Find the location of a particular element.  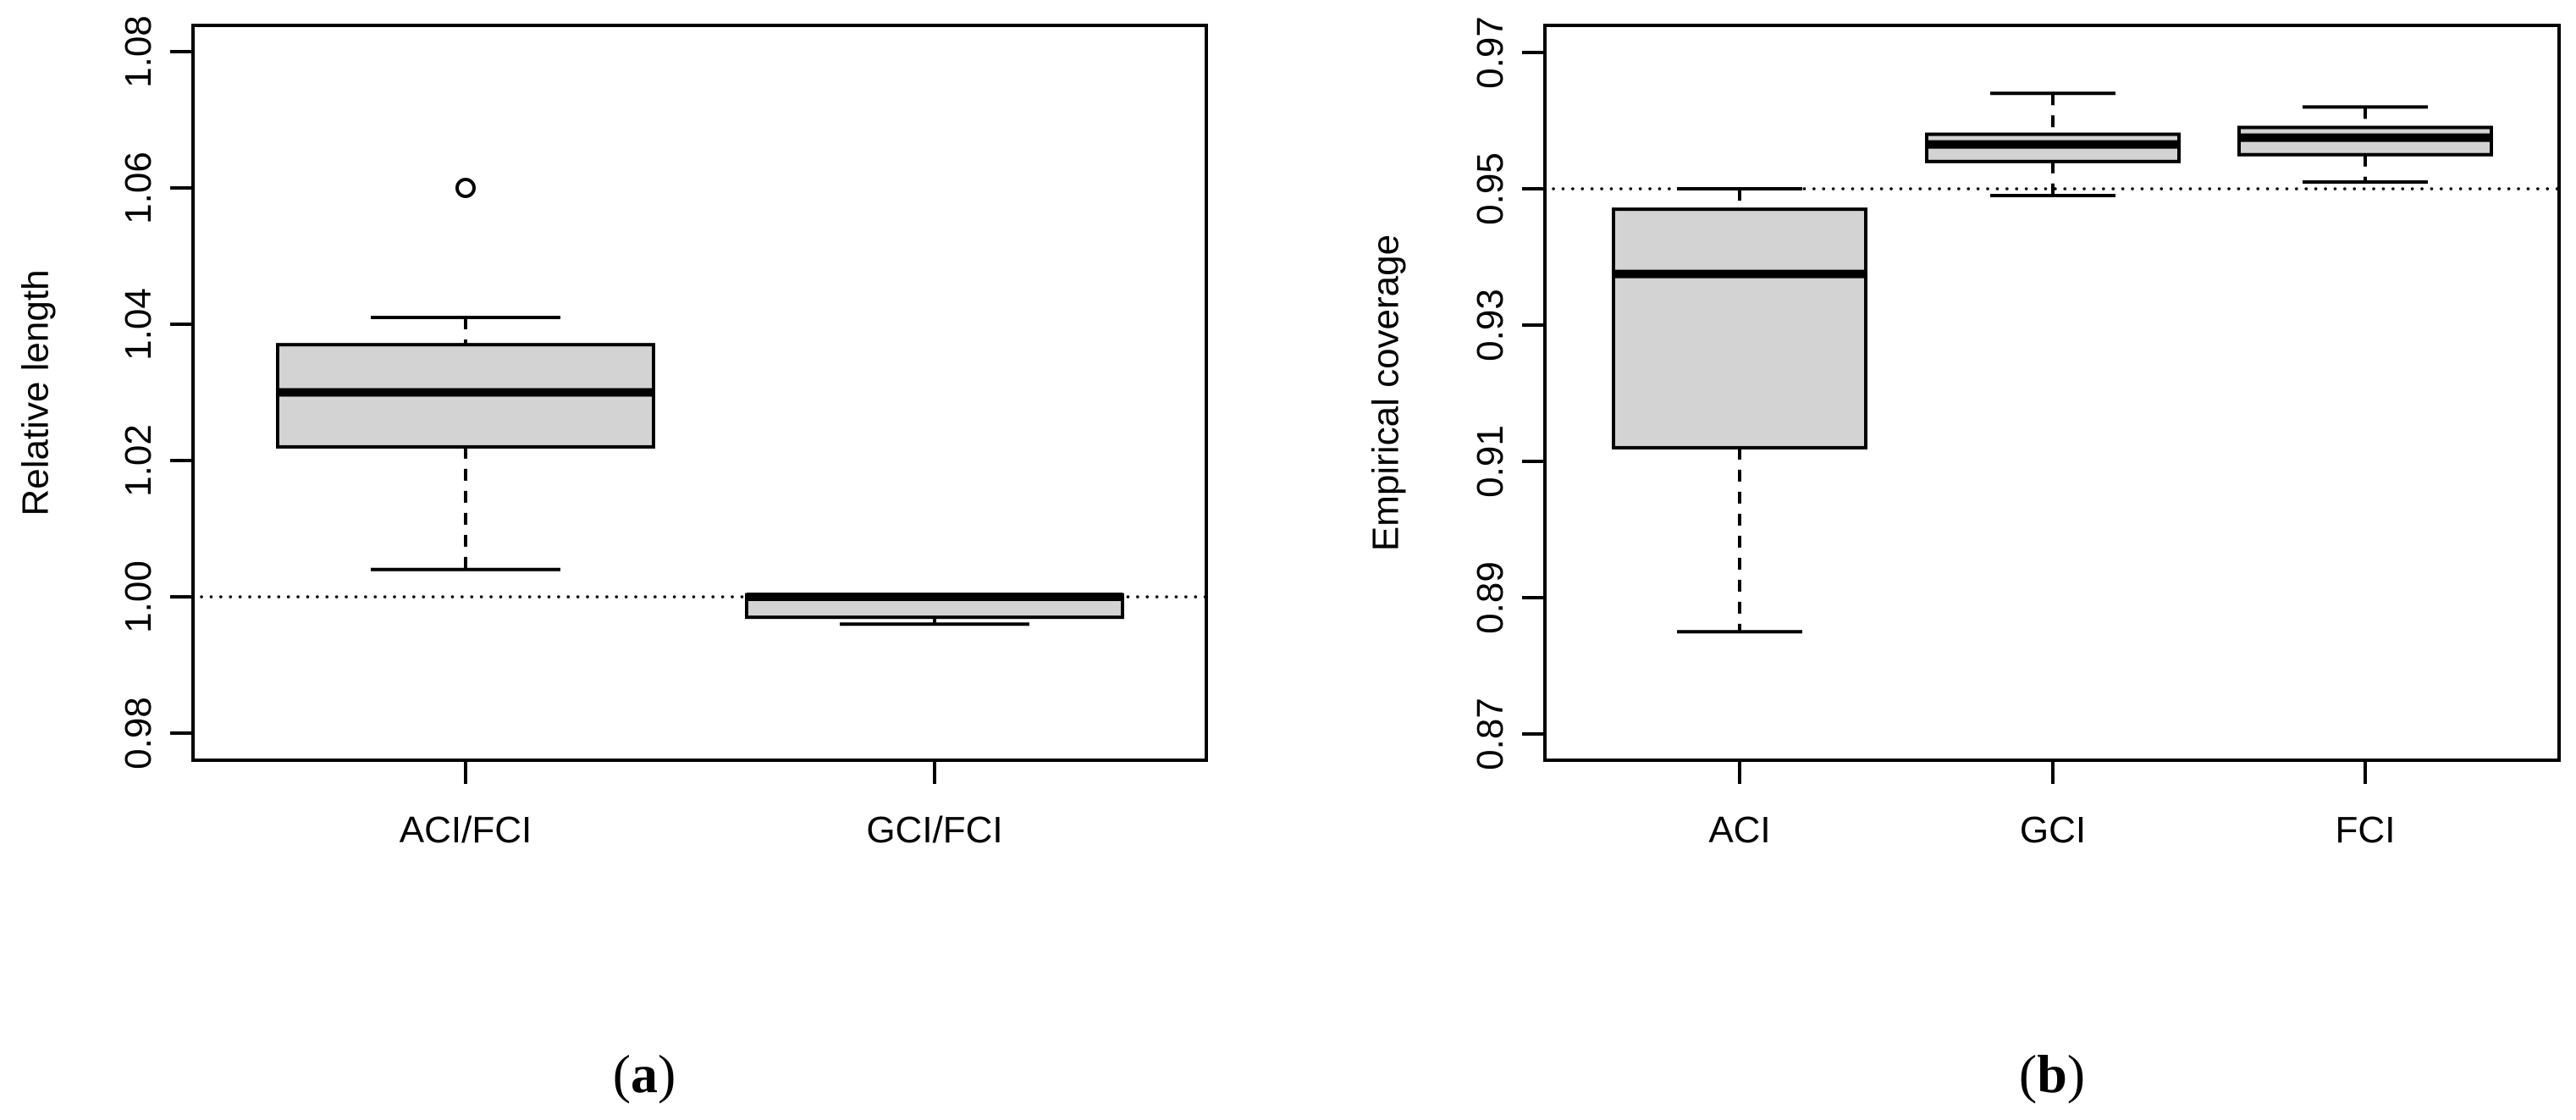

box-gci-fci is located at coordinates (935, 609).